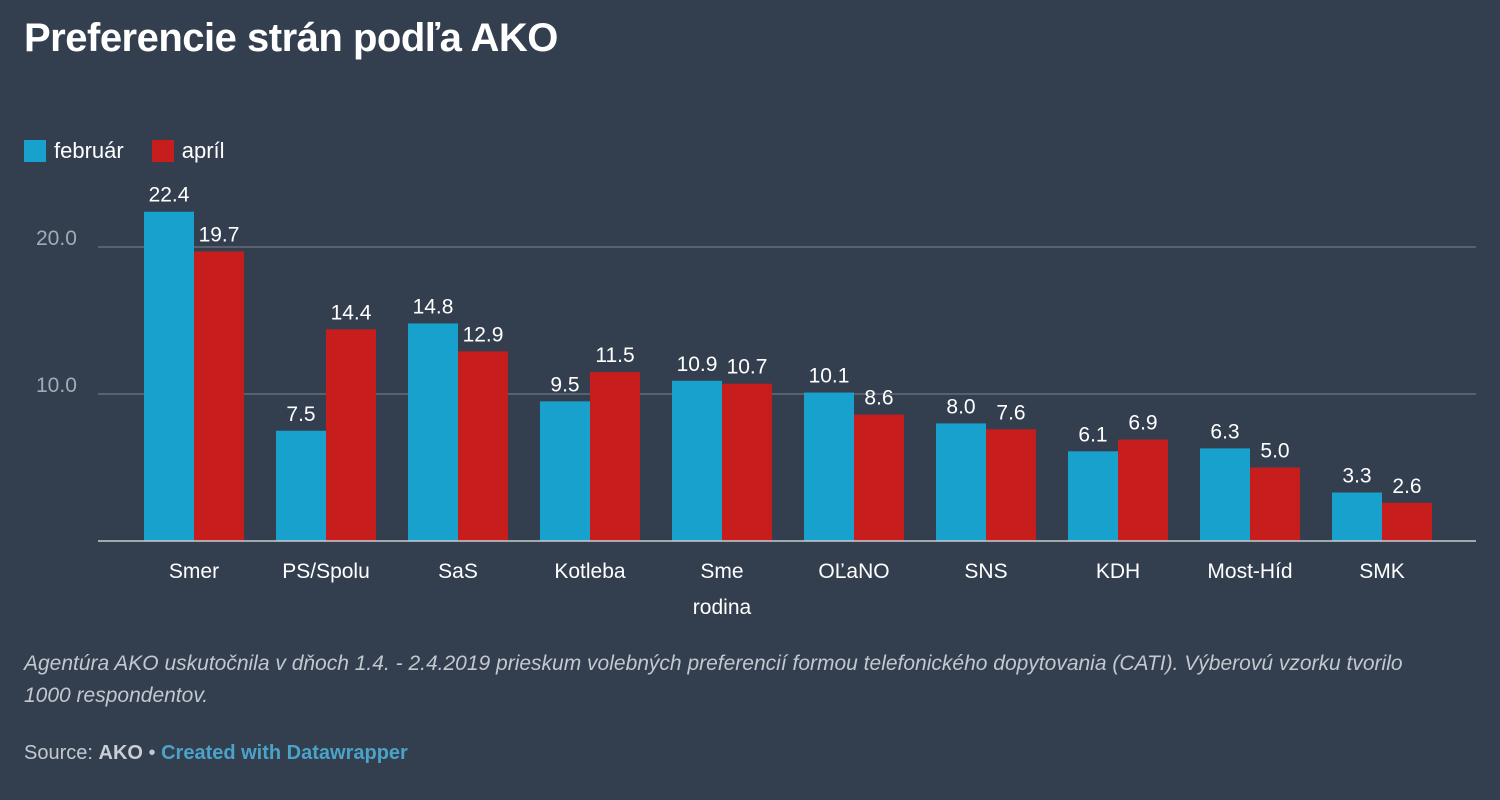 The image size is (1500, 800). What do you see at coordinates (120, 753) in the screenshot?
I see `source-name: AKO` at bounding box center [120, 753].